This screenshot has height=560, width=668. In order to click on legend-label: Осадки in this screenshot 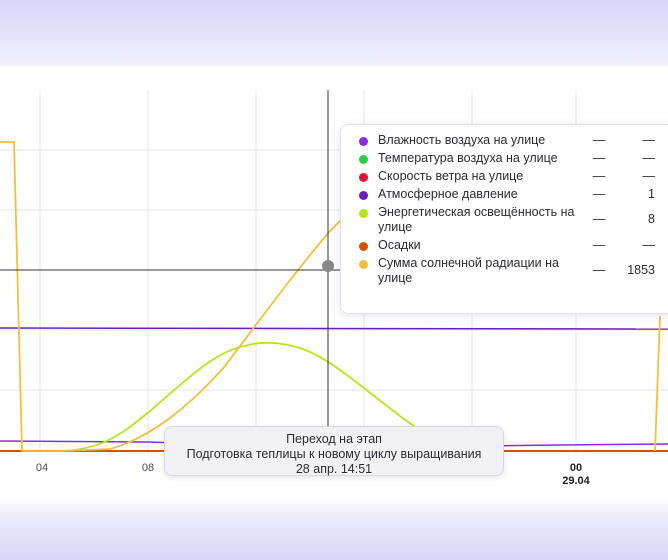, I will do `click(399, 245)`.